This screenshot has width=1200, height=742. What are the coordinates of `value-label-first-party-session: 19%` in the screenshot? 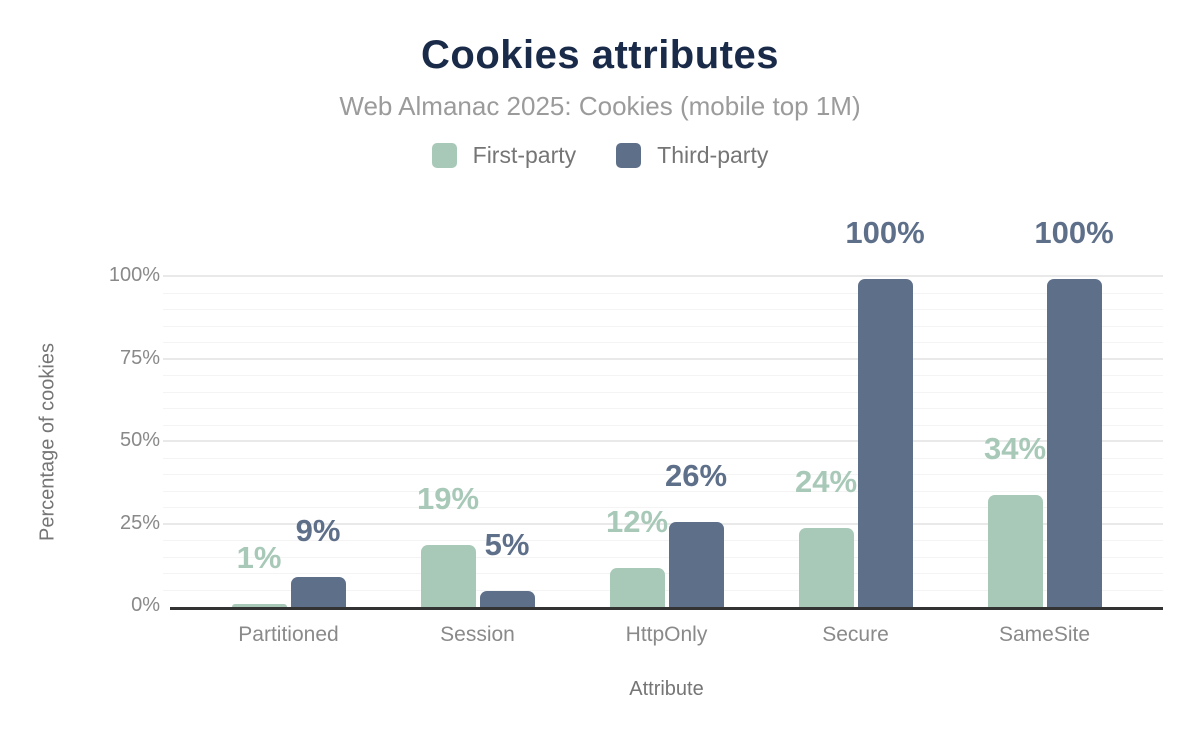 It's located at (448, 498).